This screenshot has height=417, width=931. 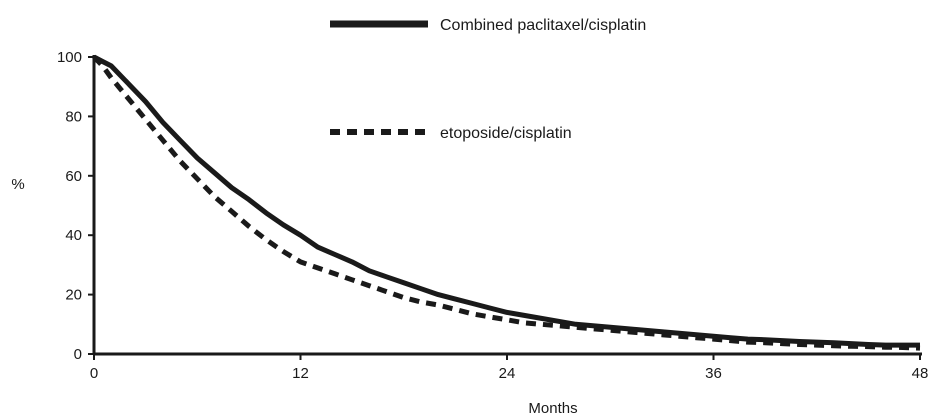 What do you see at coordinates (552, 408) in the screenshot?
I see `x-axis-title: Months` at bounding box center [552, 408].